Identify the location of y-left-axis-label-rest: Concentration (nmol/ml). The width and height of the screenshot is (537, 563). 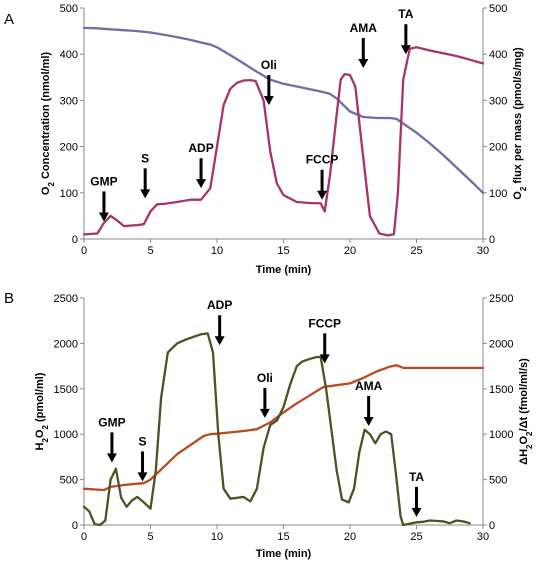
(46, 117).